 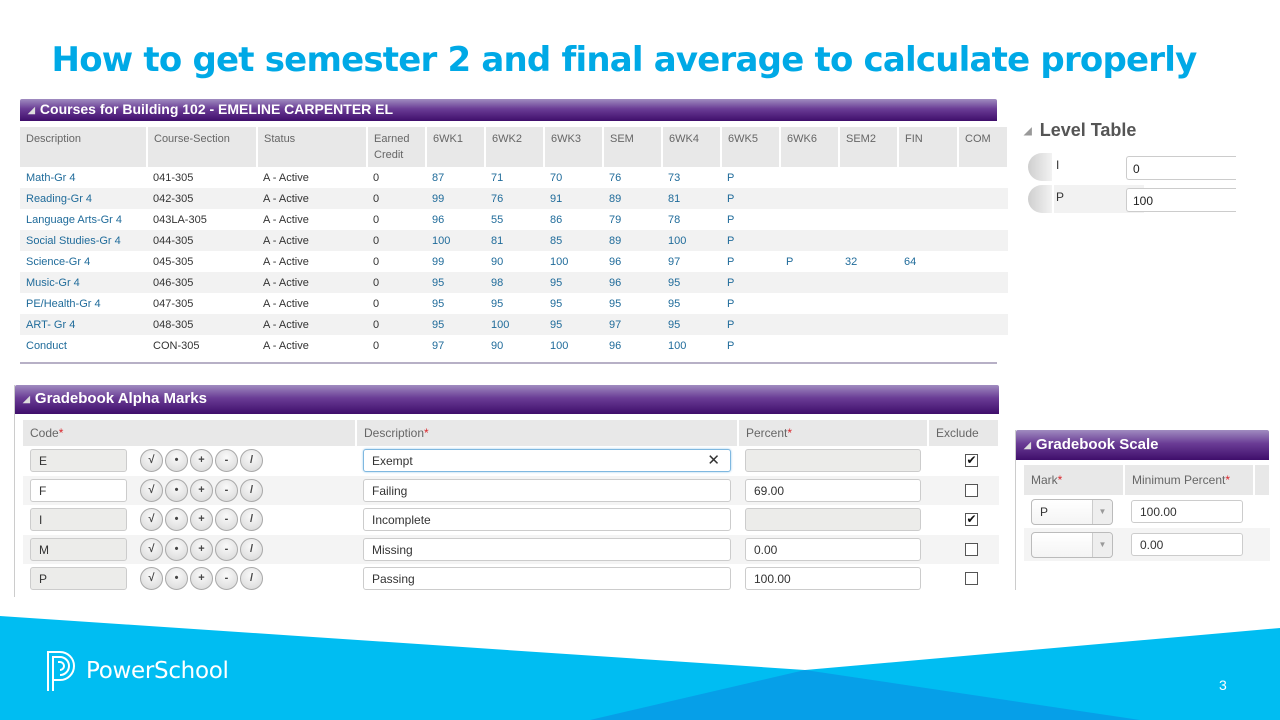 What do you see at coordinates (633, 147) in the screenshot?
I see `col-header: SEM` at bounding box center [633, 147].